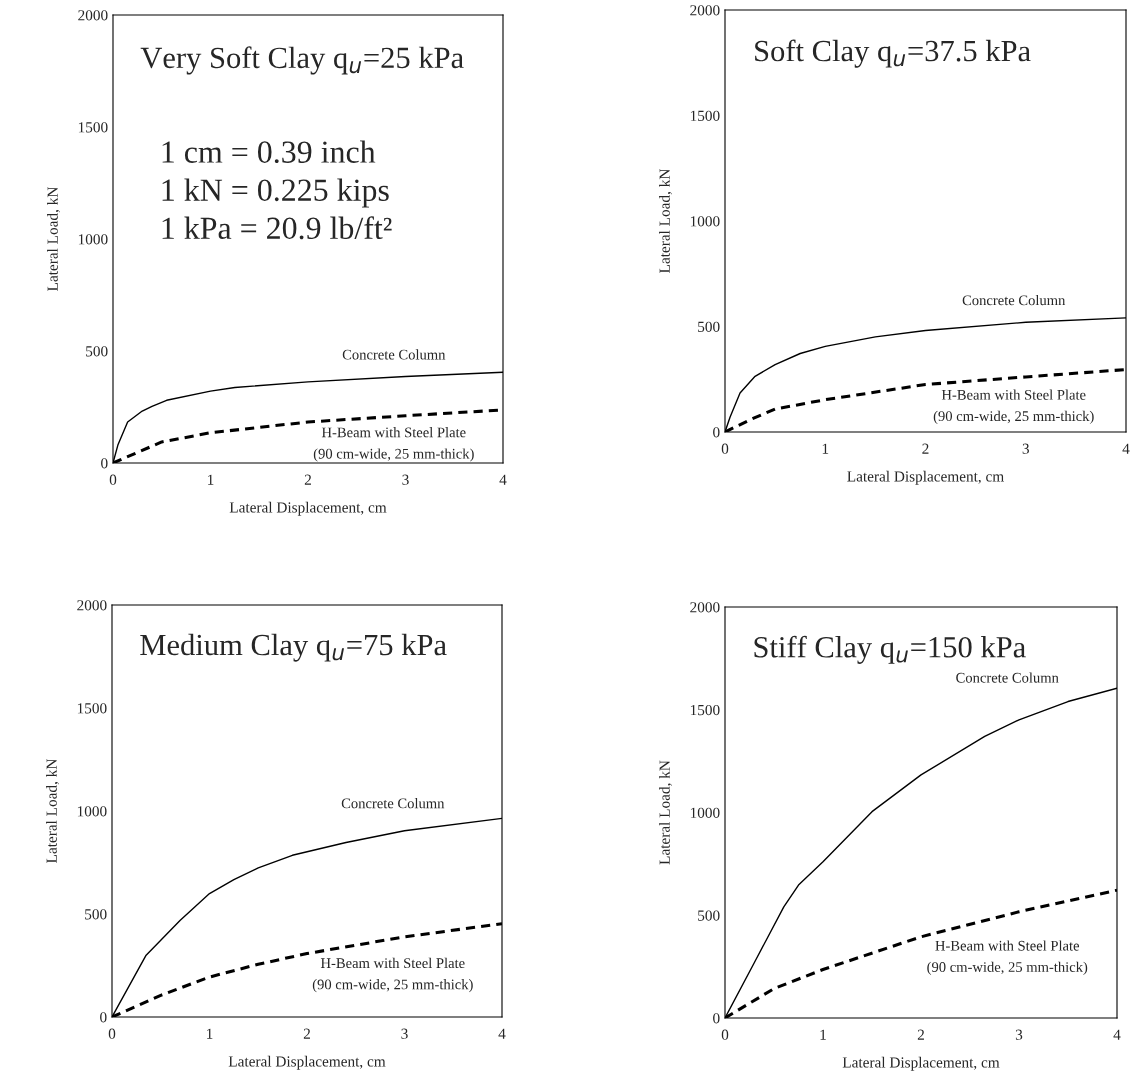  Describe the element at coordinates (293, 647) in the screenshot. I see `text: Medium Clay q$_{u}$=75 kPa` at that location.